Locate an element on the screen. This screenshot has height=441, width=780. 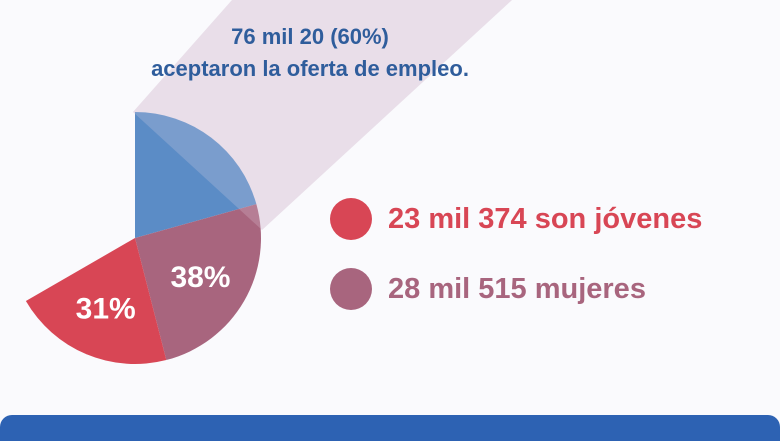
slice-label-jovenes: 31% is located at coordinates (106, 309).